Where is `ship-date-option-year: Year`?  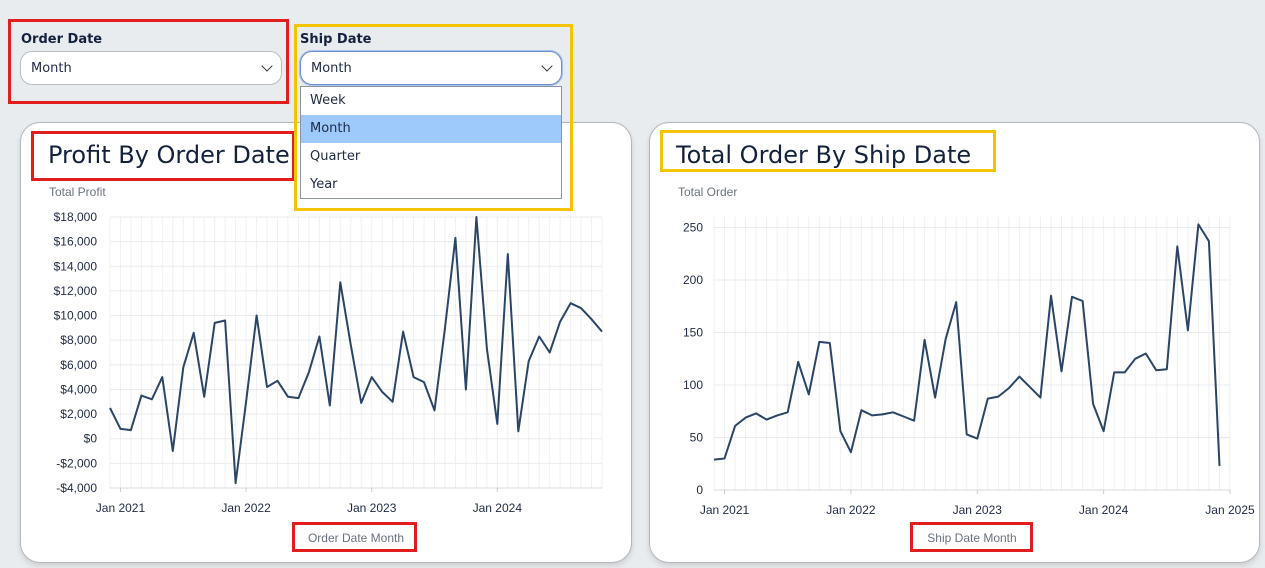
ship-date-option-year: Year is located at coordinates (324, 184).